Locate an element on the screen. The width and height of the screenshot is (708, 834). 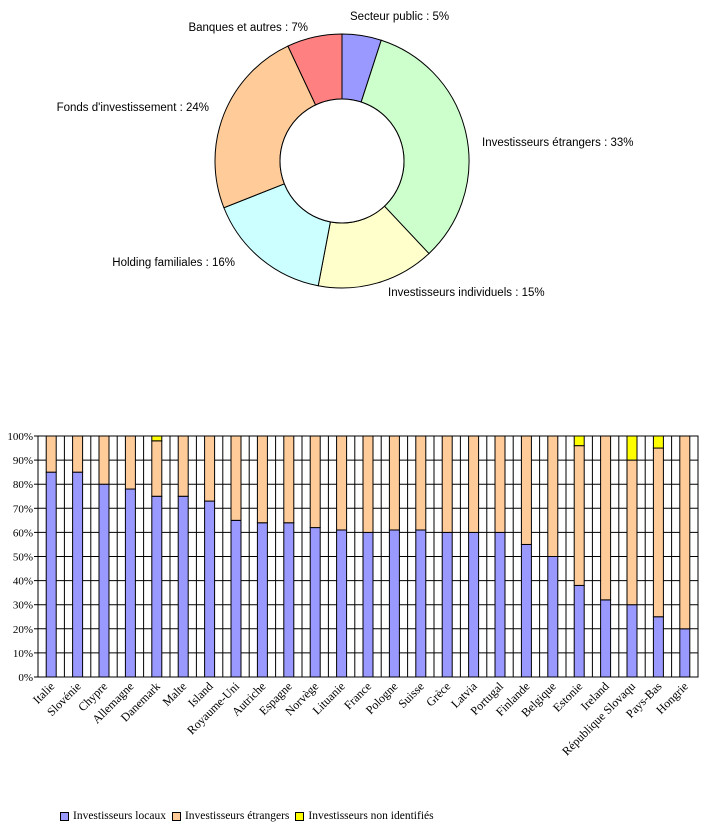
donut-hole is located at coordinates (342, 161).